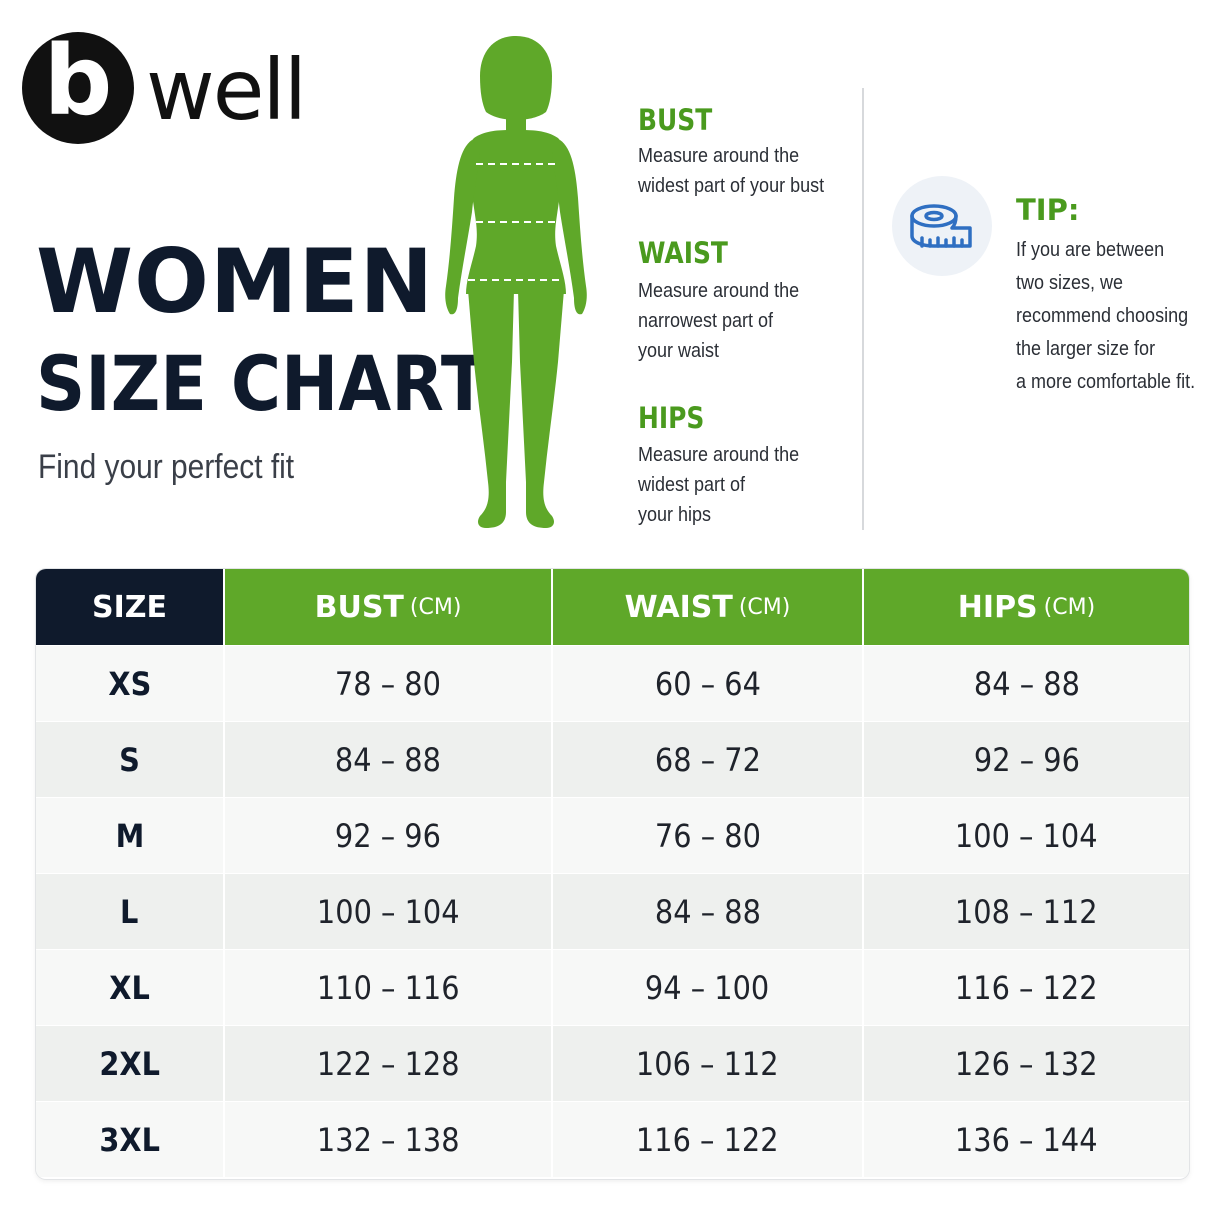  I want to click on waist-cell: 68 – 72, so click(706, 759).